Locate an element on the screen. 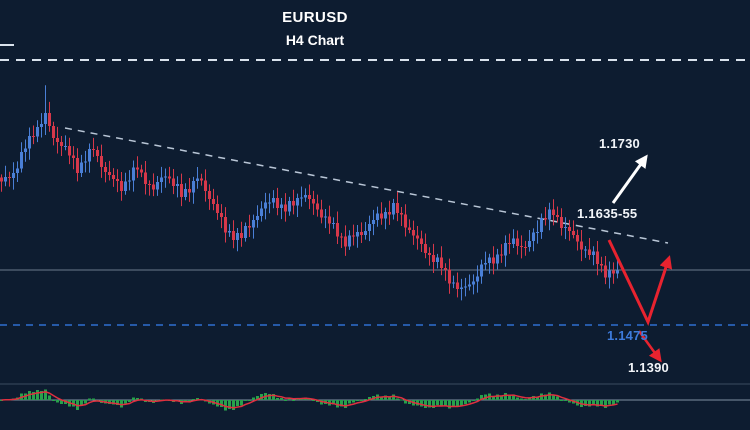 The height and width of the screenshot is (430, 750). breakout-up-arrow is located at coordinates (629, 179).